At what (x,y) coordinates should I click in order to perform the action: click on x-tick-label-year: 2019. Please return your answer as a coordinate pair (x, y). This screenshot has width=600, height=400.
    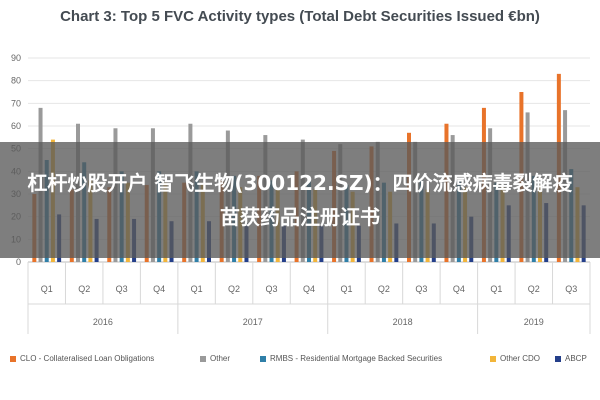
    Looking at the image, I should click on (534, 322).